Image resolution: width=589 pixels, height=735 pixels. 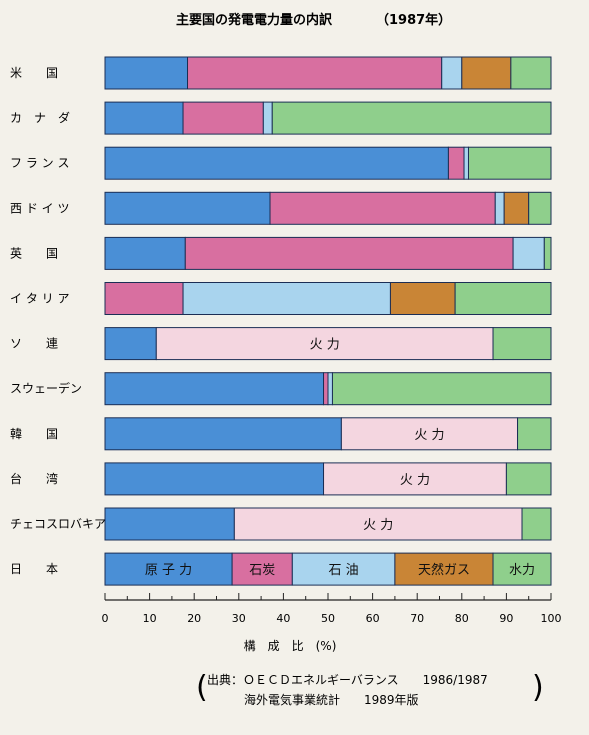 What do you see at coordinates (194, 618) in the screenshot?
I see `x-tick-label: 20` at bounding box center [194, 618].